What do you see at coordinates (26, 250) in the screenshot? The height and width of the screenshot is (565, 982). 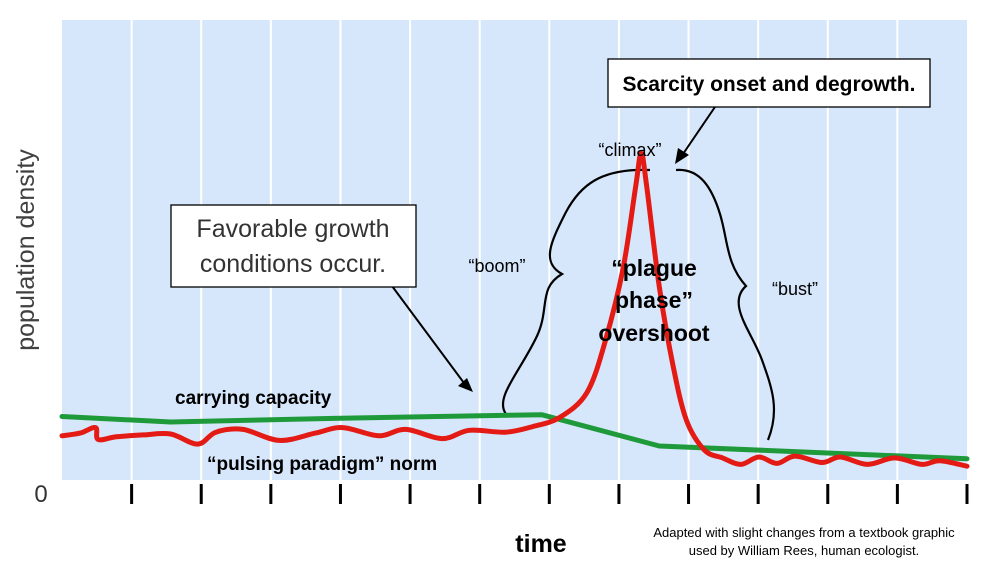 I see `y-axis-label: population density` at bounding box center [26, 250].